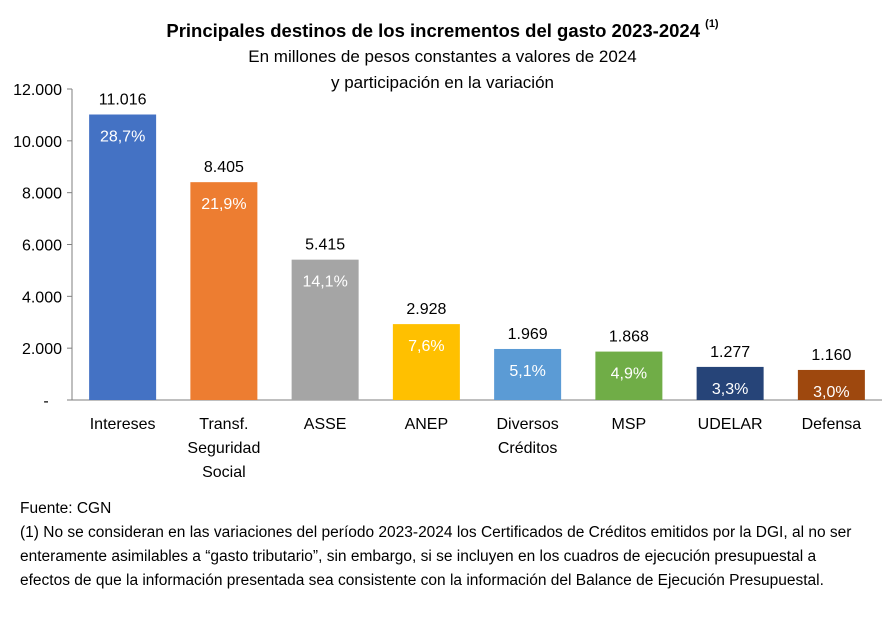 The height and width of the screenshot is (634, 885). Describe the element at coordinates (223, 204) in the screenshot. I see `bar-share-label: 21,9%` at that location.